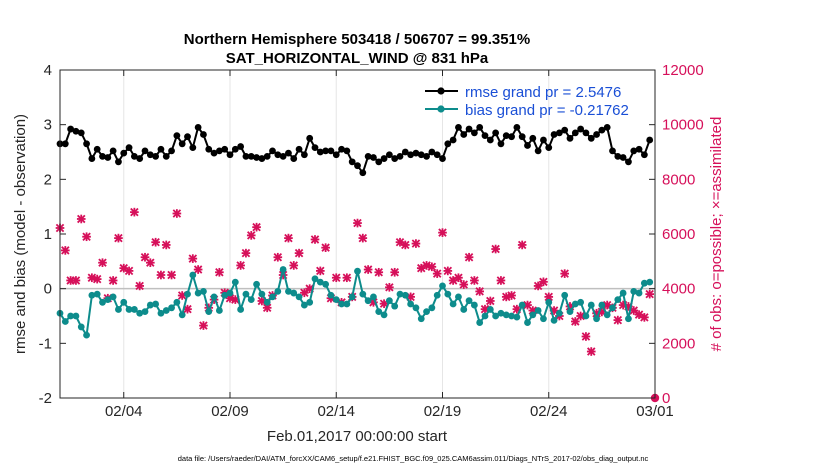  Describe the element at coordinates (441, 109) in the screenshot. I see `legend-bias-marker` at that location.